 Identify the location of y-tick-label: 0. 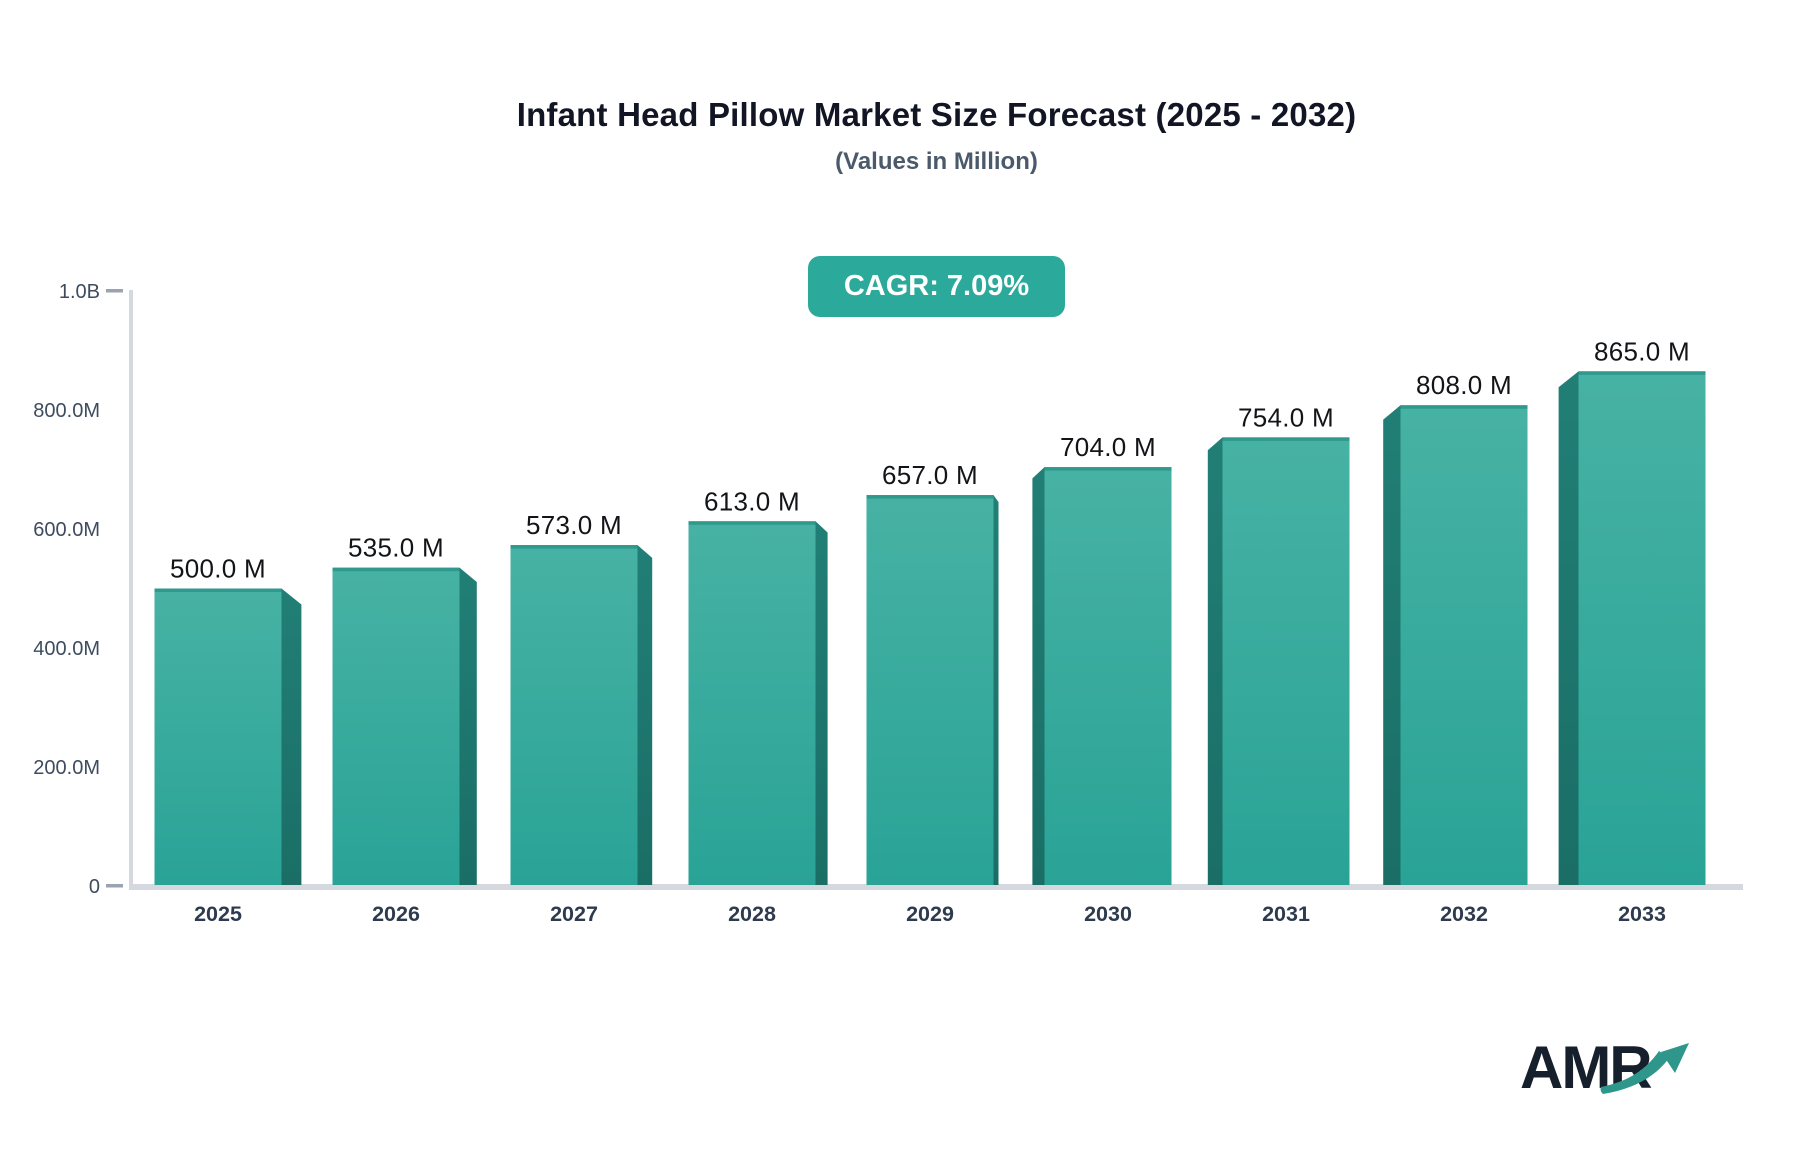
(94, 887).